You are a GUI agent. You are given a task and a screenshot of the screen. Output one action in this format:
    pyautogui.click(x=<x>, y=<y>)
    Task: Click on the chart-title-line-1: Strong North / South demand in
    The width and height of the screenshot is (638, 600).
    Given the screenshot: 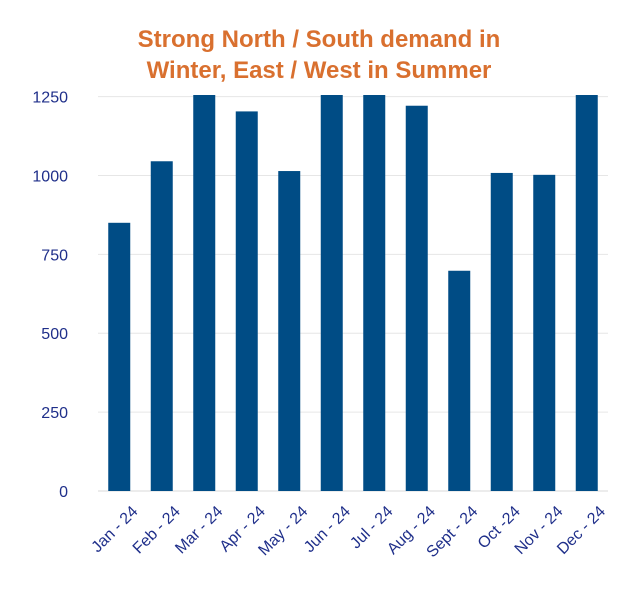 What is the action you would take?
    pyautogui.click(x=319, y=39)
    